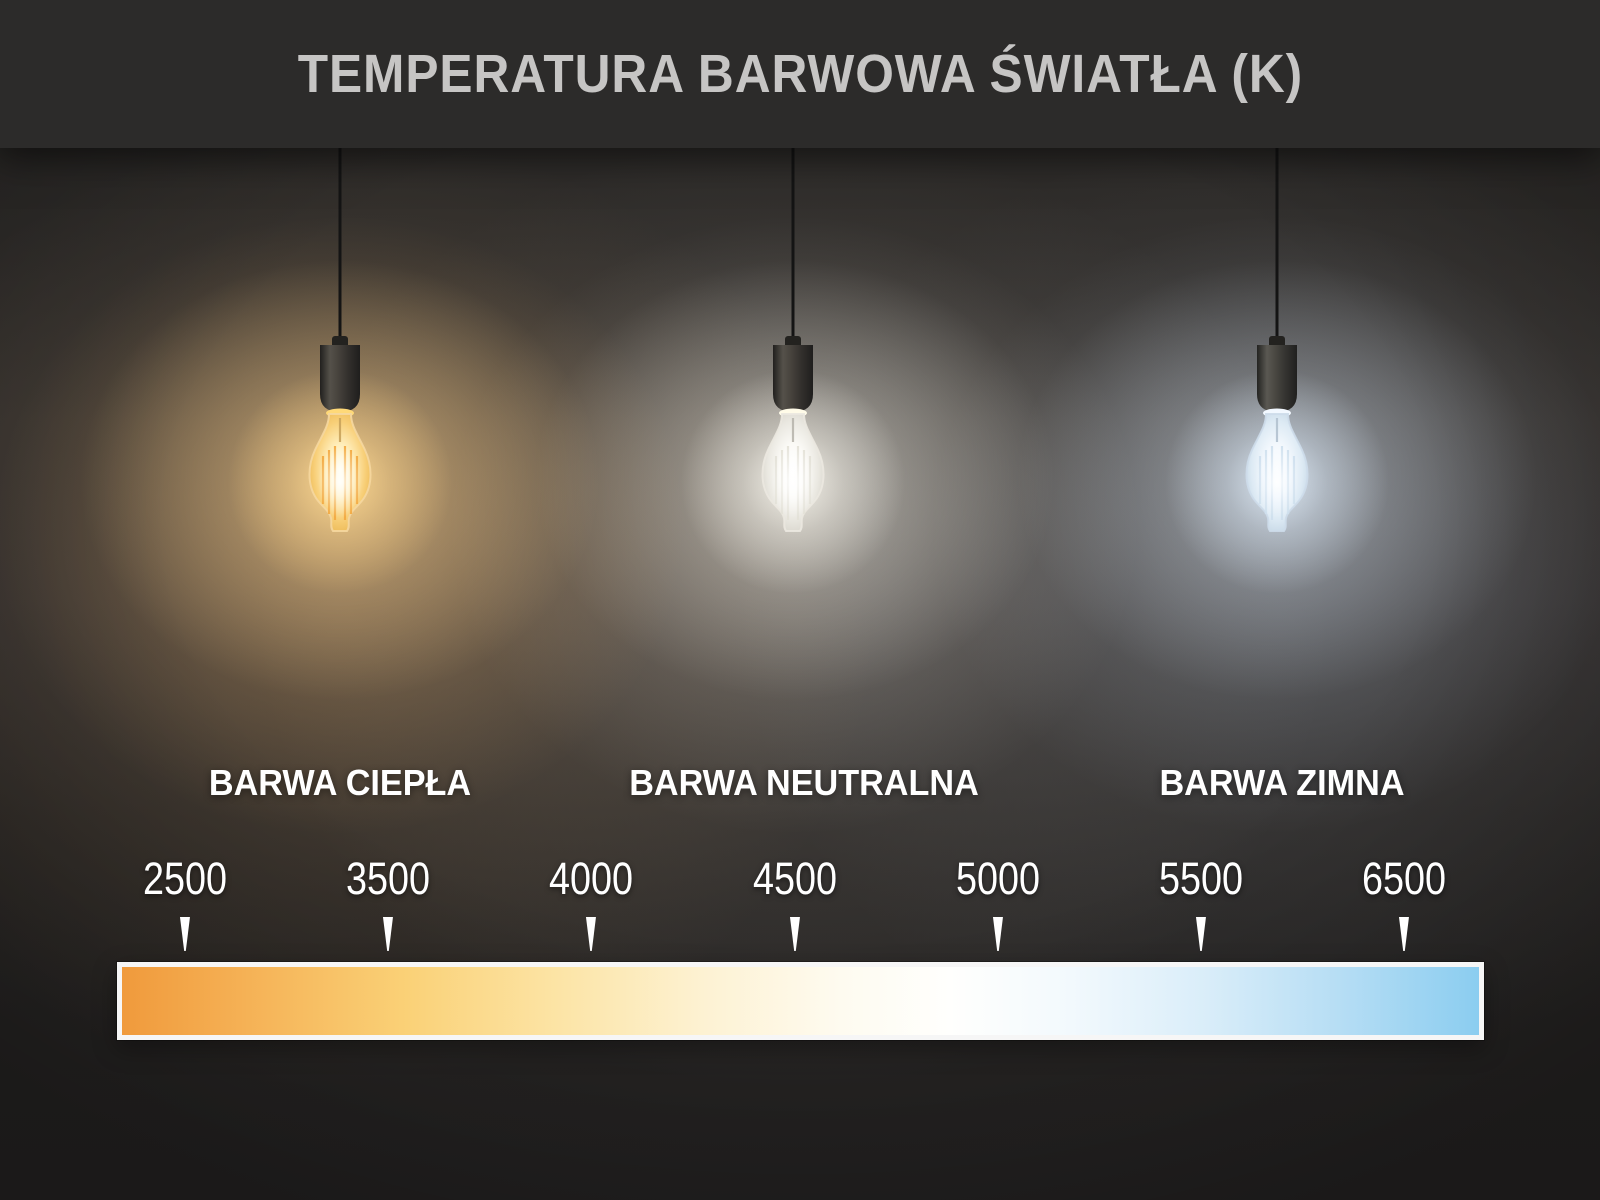 The image size is (1600, 1200). I want to click on scale-tick-6500: 6500, so click(1404, 903).